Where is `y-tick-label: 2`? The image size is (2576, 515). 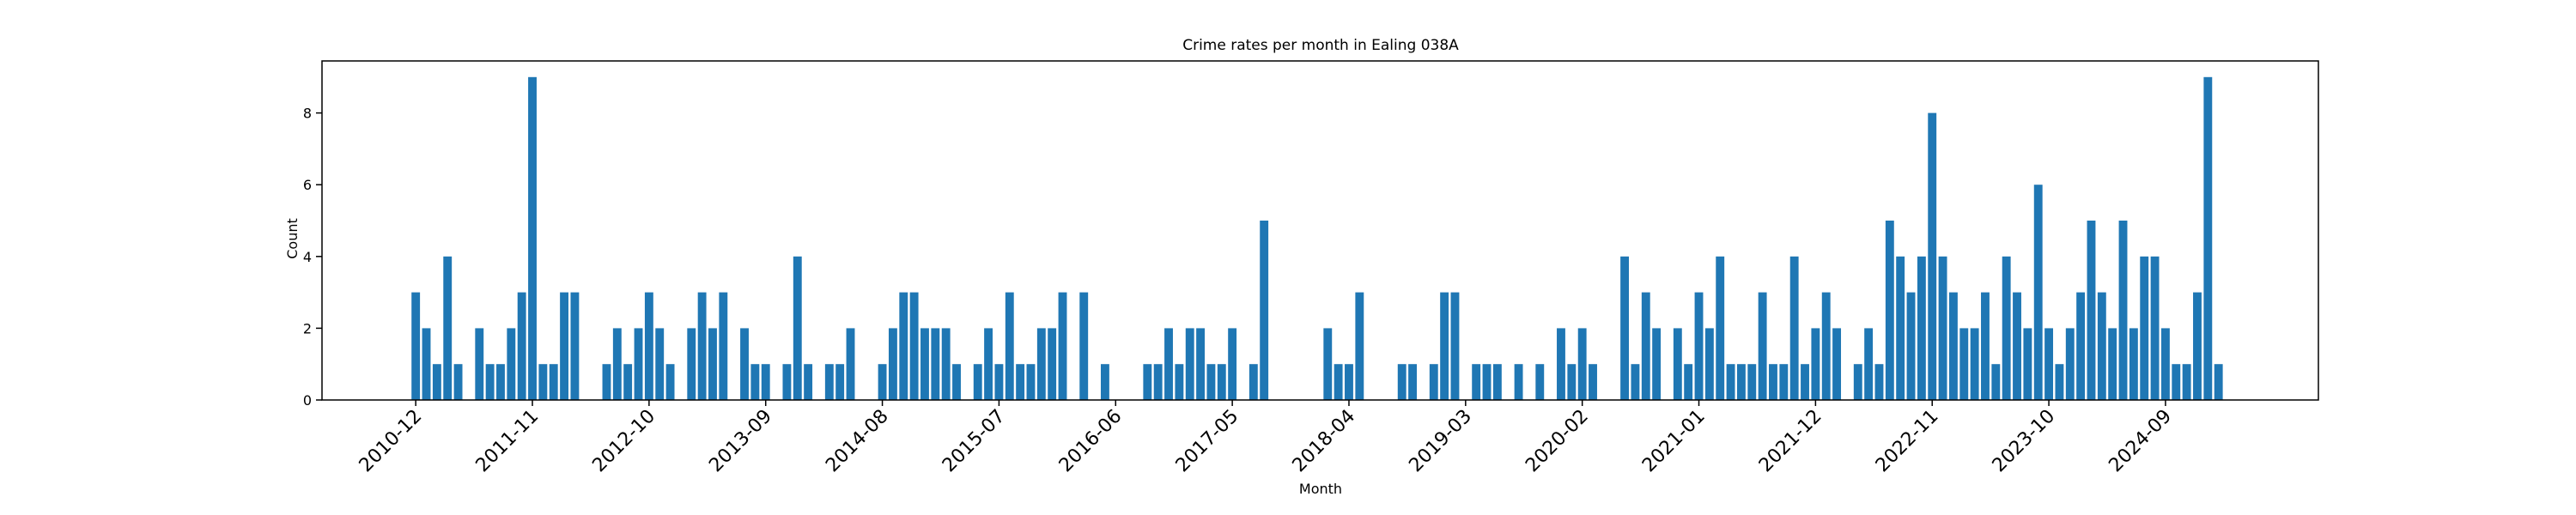
y-tick-label: 2 is located at coordinates (307, 328).